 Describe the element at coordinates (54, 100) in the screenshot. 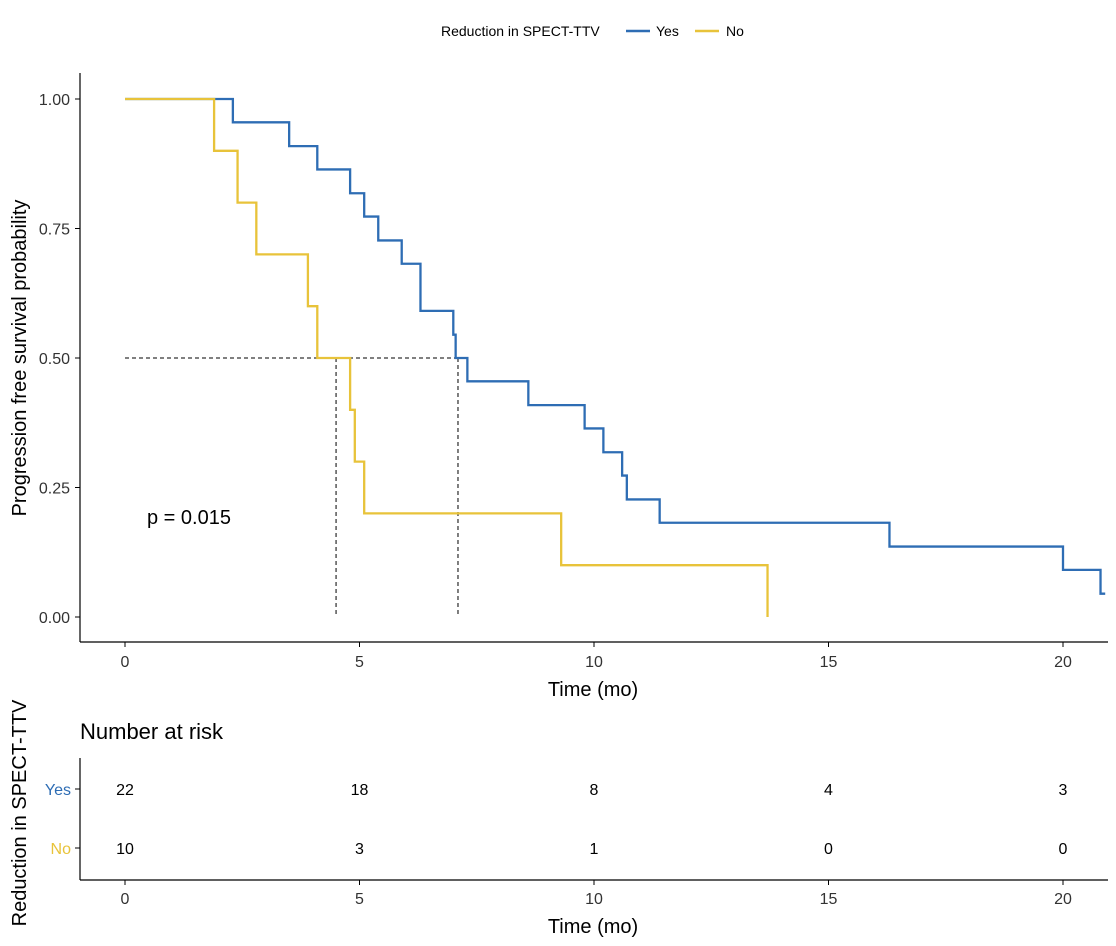

I see `y-tick-label: 1.00` at that location.